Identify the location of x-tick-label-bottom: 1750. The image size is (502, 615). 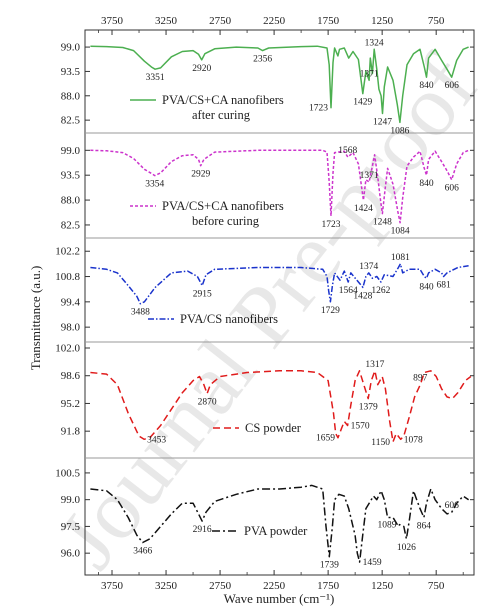
(328, 586).